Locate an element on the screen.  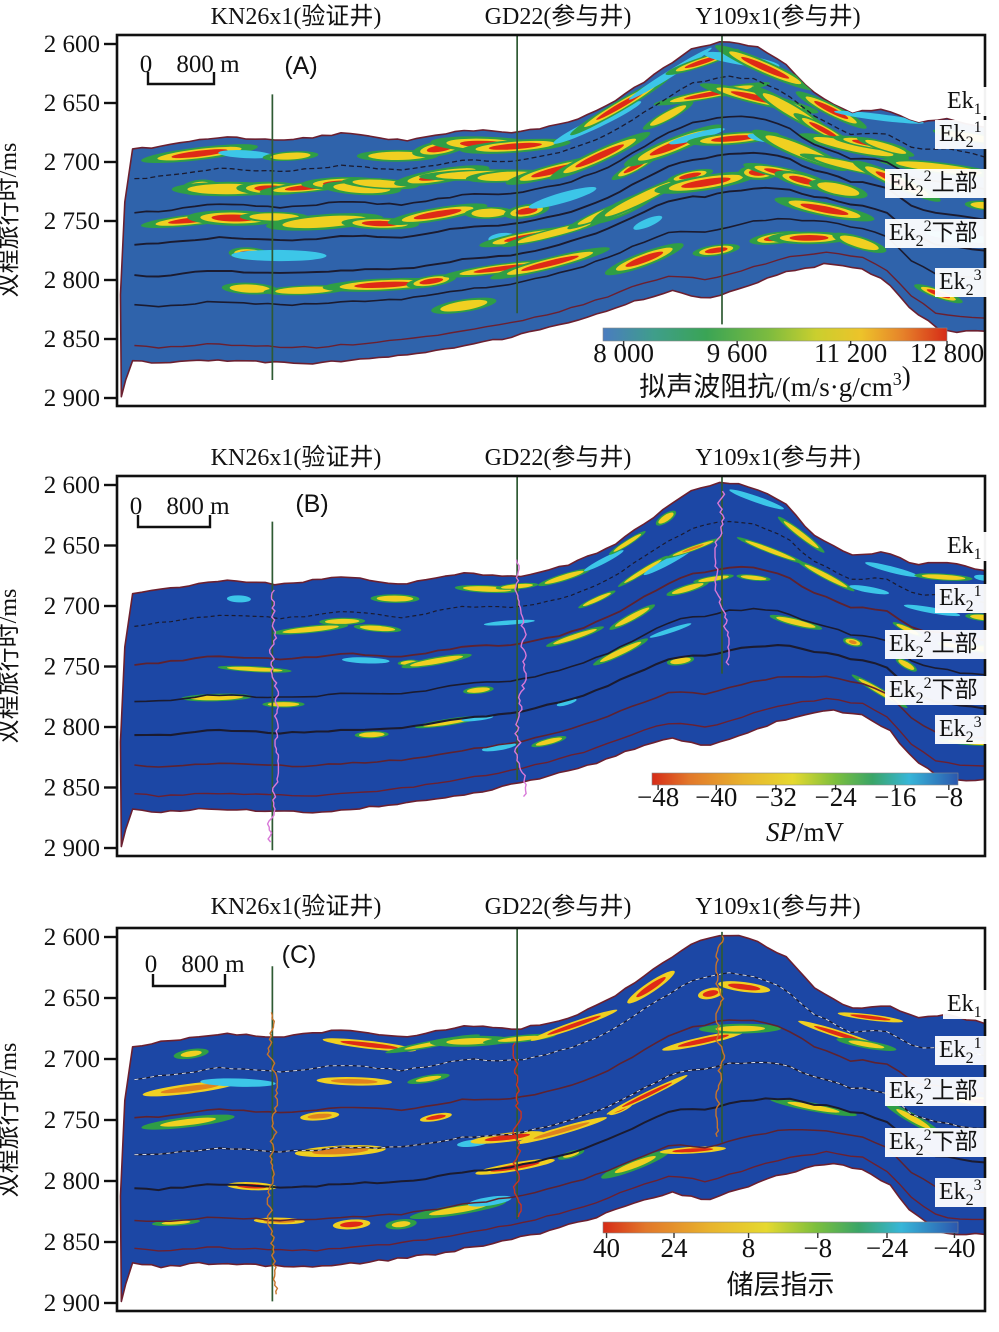
colorbar-tick-label: 8 000 is located at coordinates (623, 353).